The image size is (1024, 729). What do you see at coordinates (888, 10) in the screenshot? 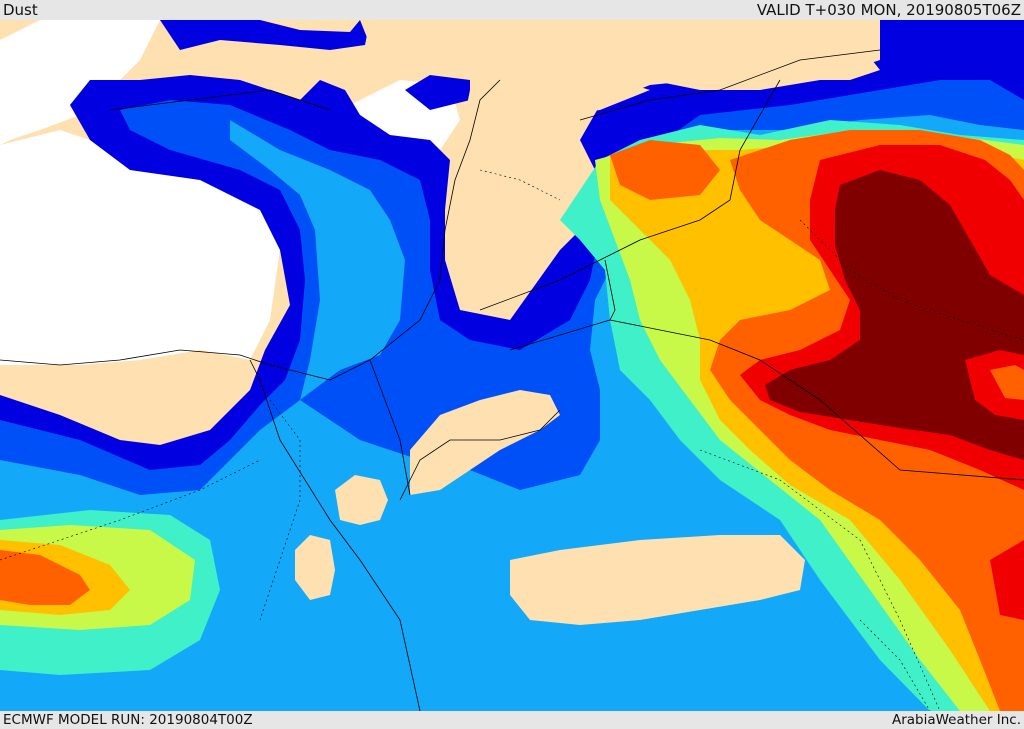
I see `valid-time: VALID T+030 MON, 20190805T06Z` at bounding box center [888, 10].